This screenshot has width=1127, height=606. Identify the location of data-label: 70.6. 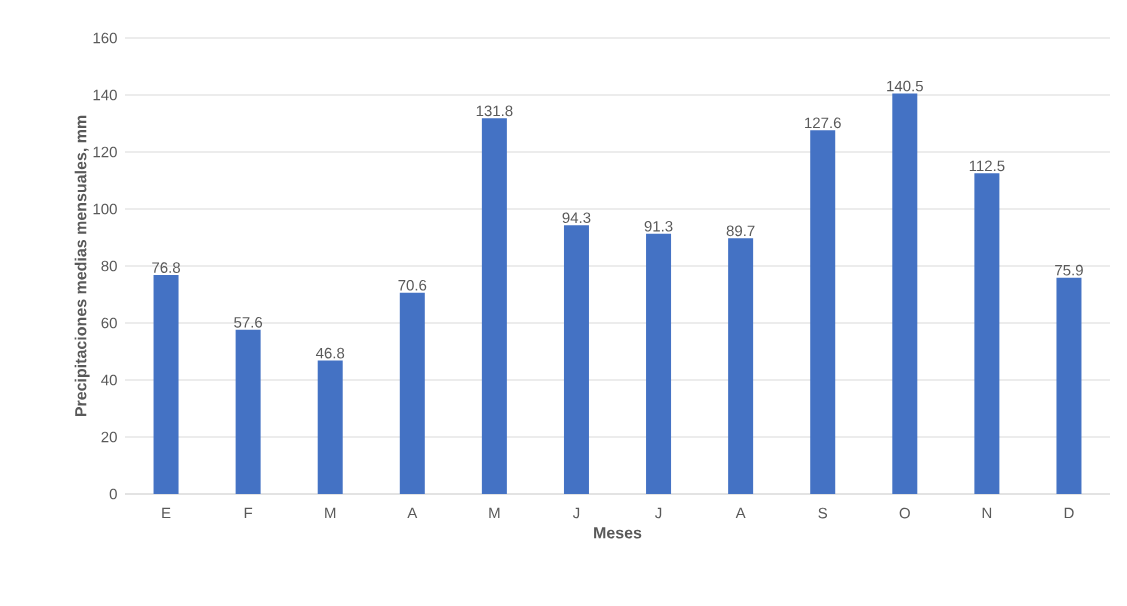
(412, 285).